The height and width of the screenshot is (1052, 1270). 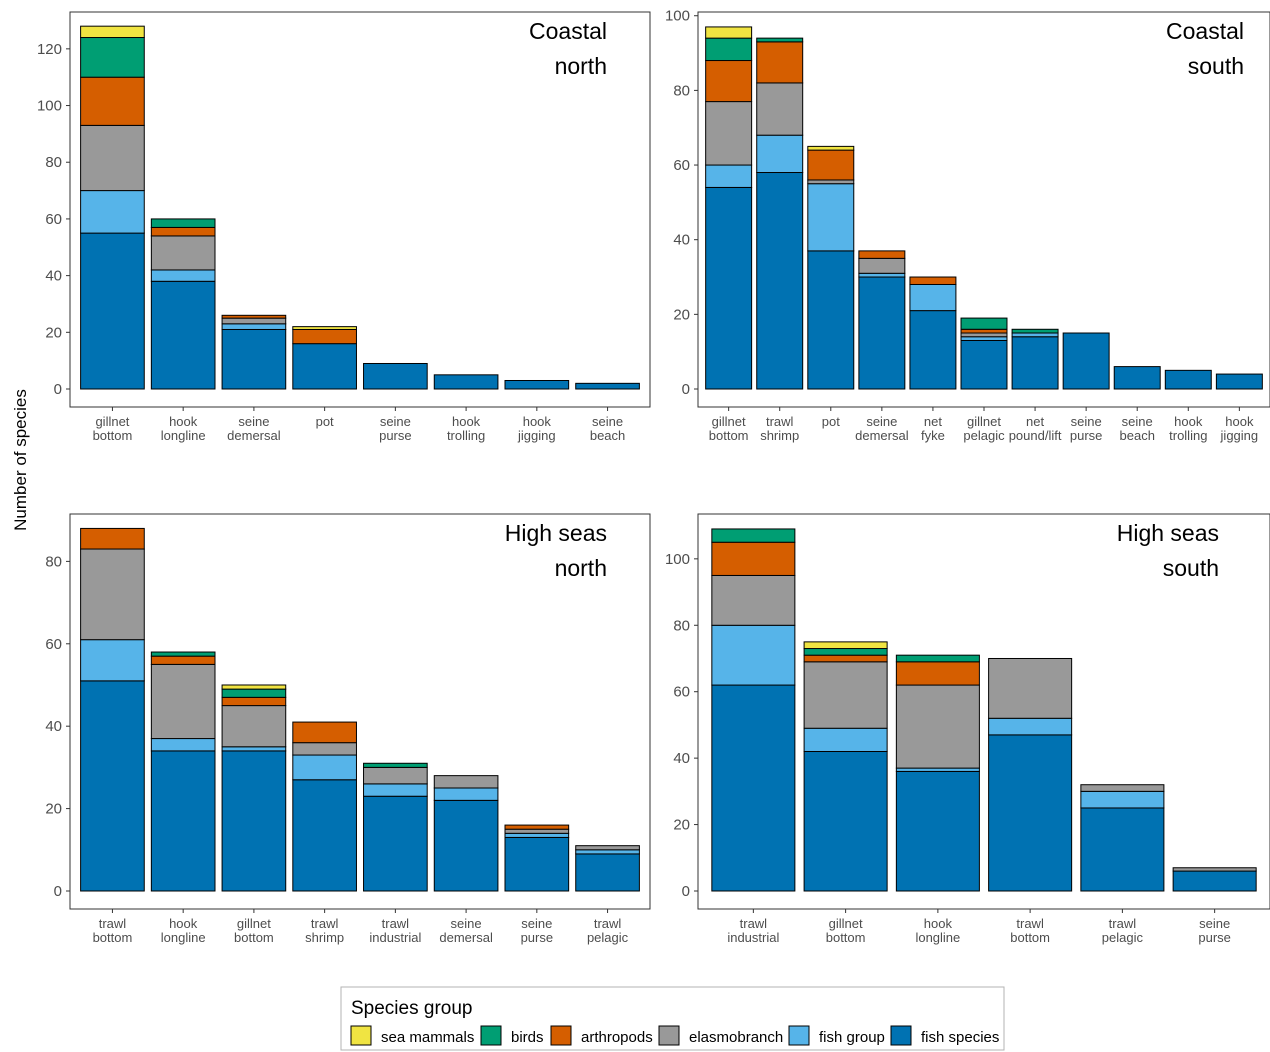 I want to click on x-tick-label: hook, so click(x=1188, y=421).